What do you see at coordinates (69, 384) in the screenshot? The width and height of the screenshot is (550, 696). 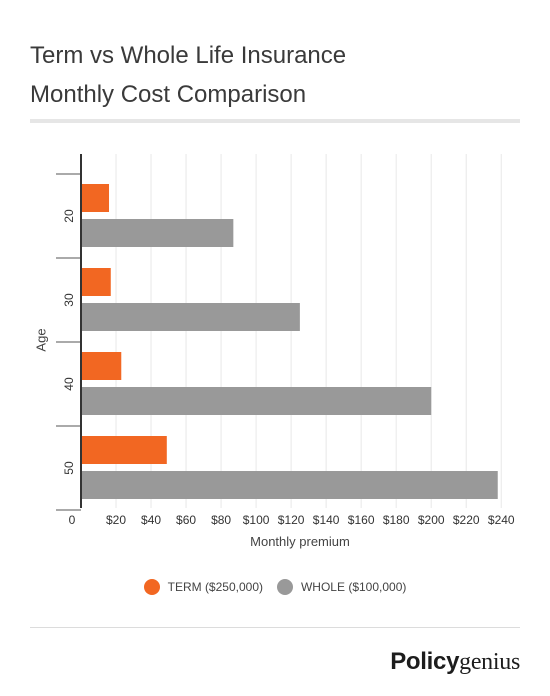 I see `y-tick-label: 40` at bounding box center [69, 384].